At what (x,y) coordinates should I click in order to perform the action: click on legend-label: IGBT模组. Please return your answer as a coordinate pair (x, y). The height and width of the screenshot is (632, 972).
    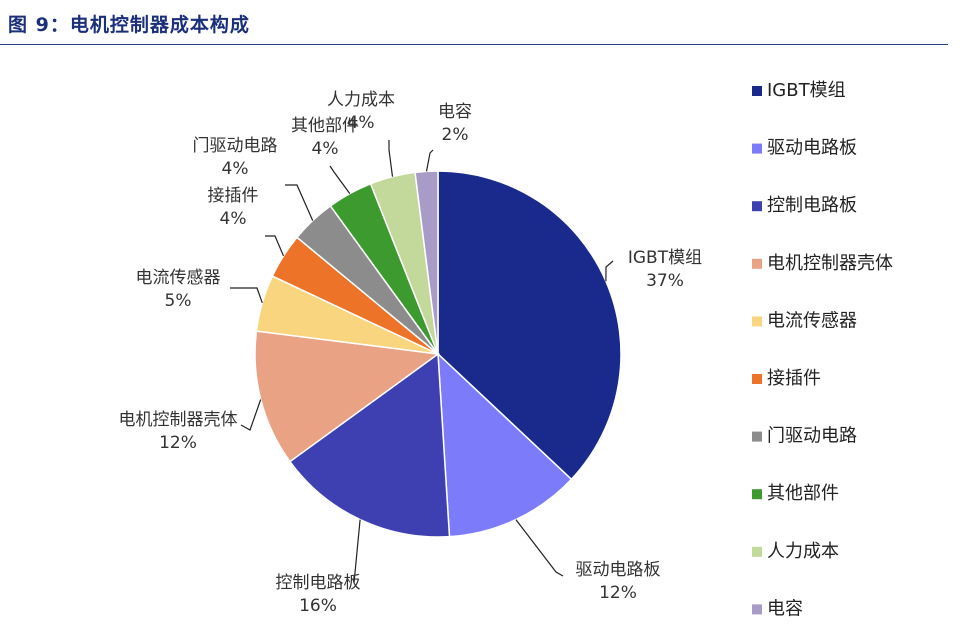
    Looking at the image, I should click on (806, 90).